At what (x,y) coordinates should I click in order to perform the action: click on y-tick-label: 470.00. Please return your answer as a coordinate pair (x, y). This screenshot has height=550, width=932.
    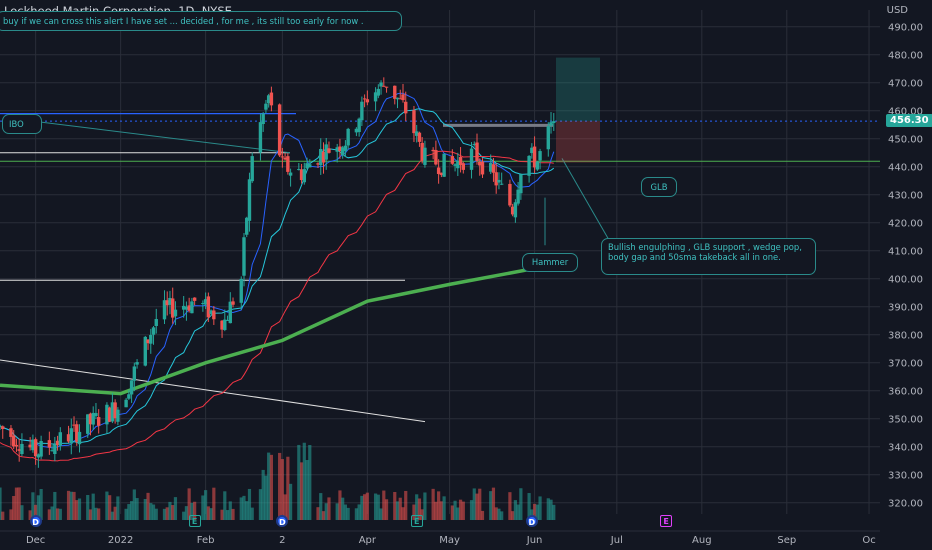
    Looking at the image, I should click on (905, 83).